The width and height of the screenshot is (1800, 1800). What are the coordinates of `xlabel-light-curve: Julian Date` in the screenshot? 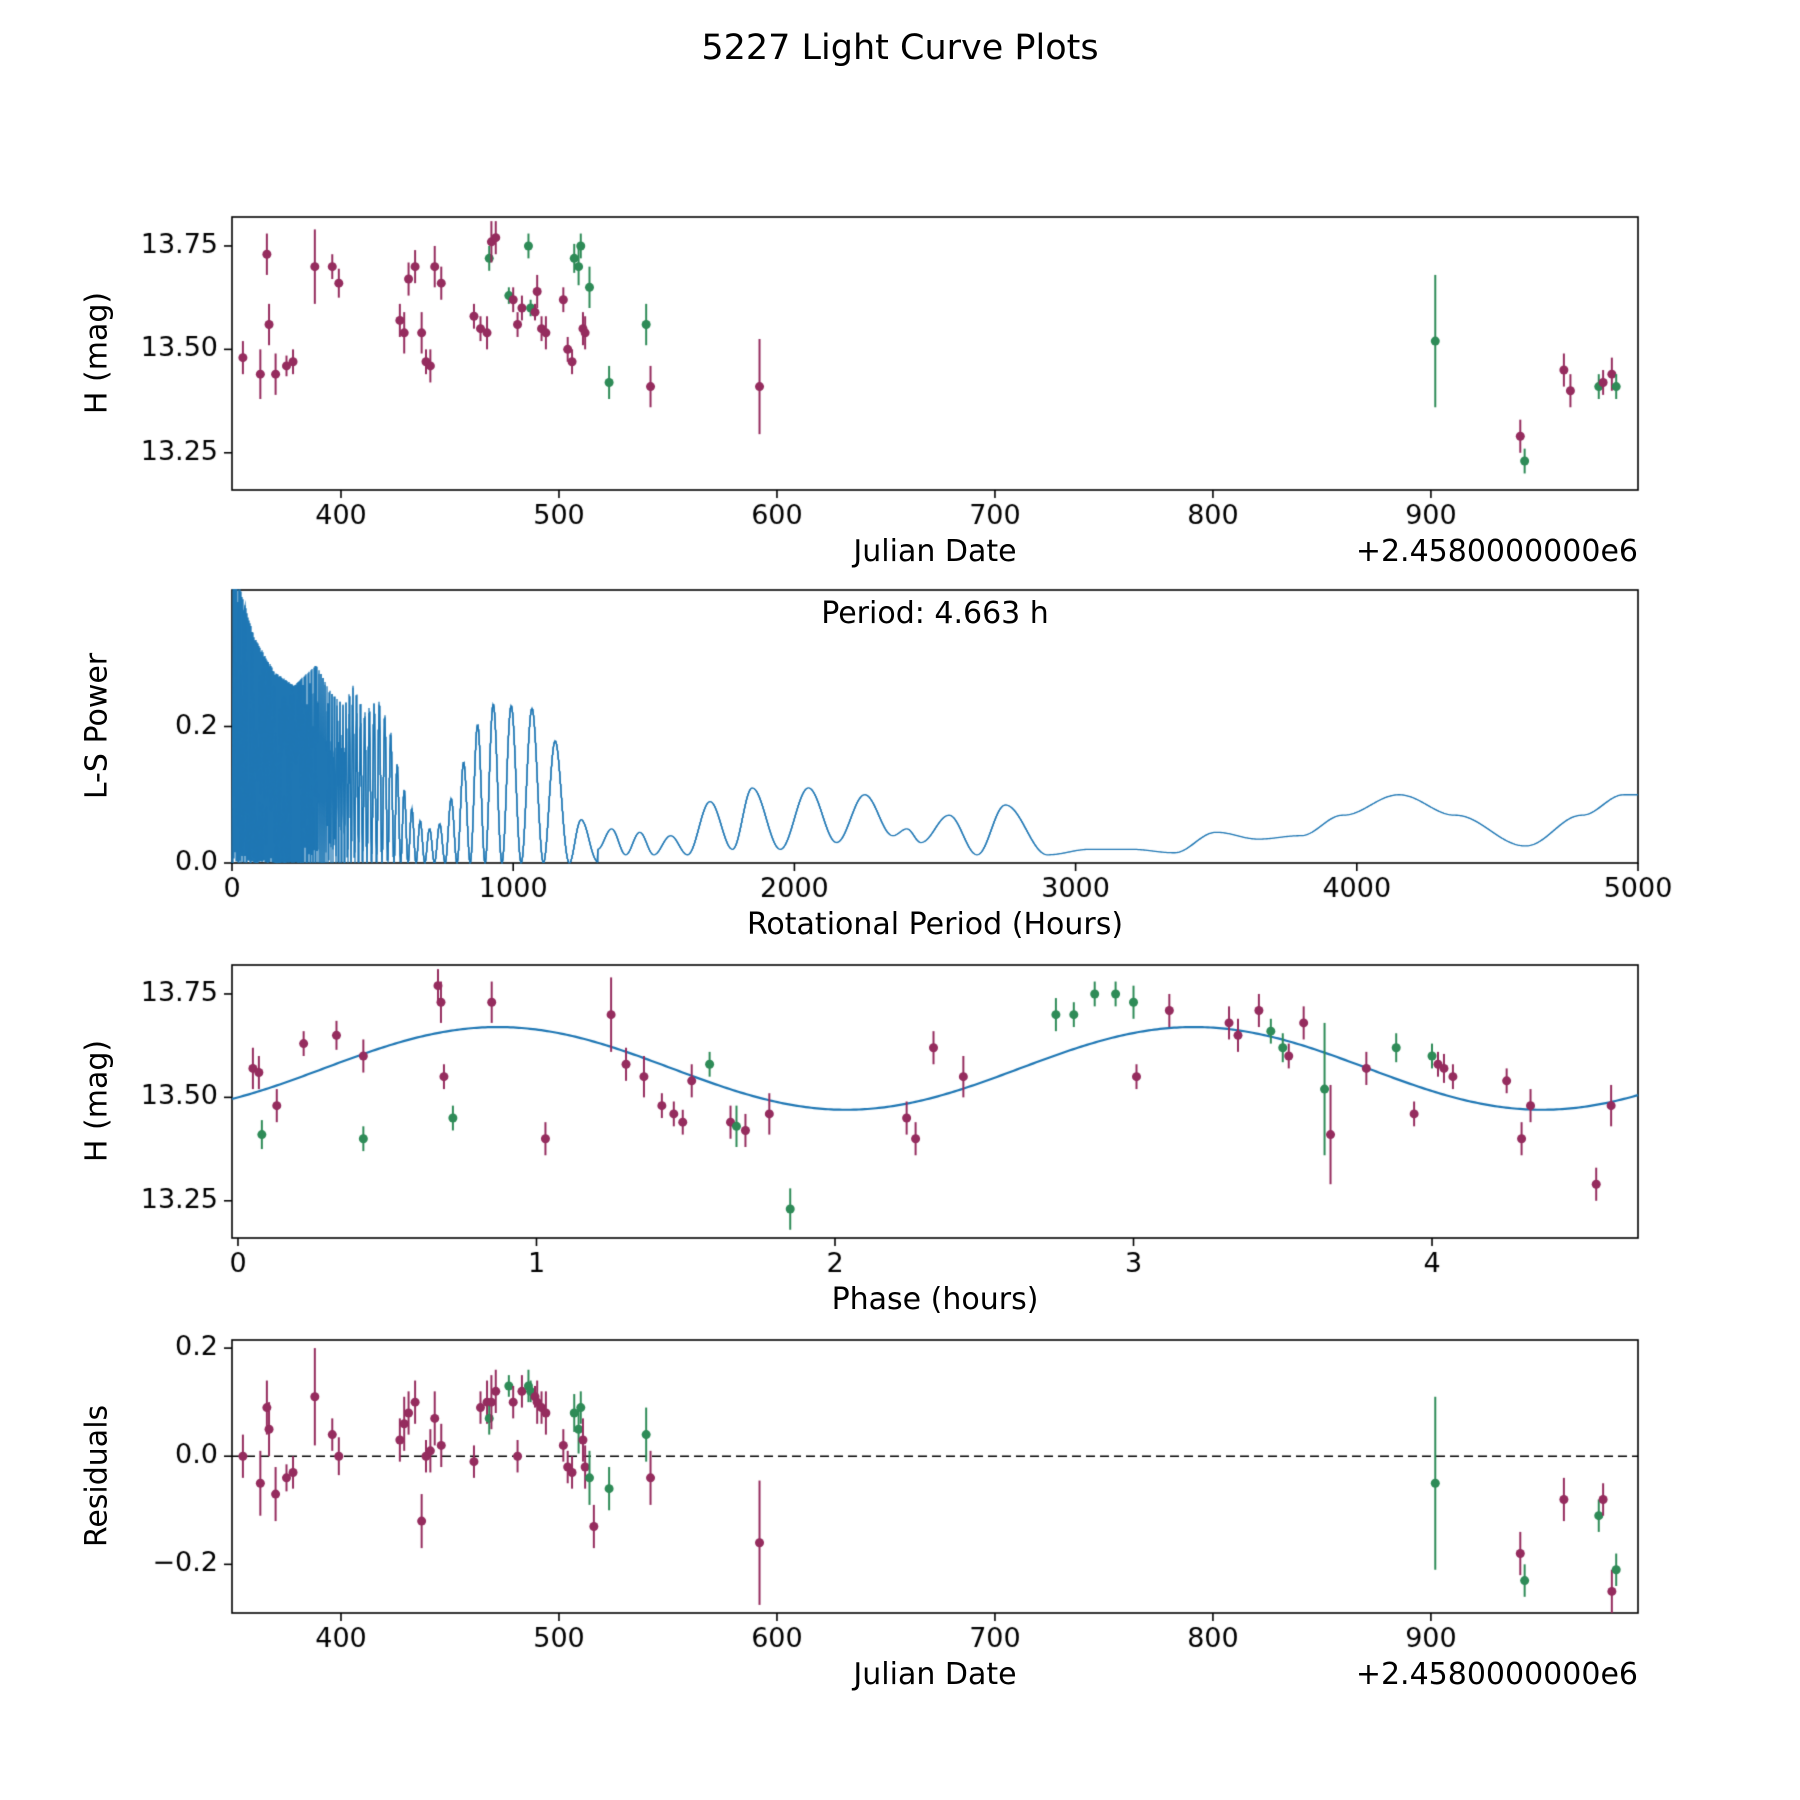 It's located at (935, 551).